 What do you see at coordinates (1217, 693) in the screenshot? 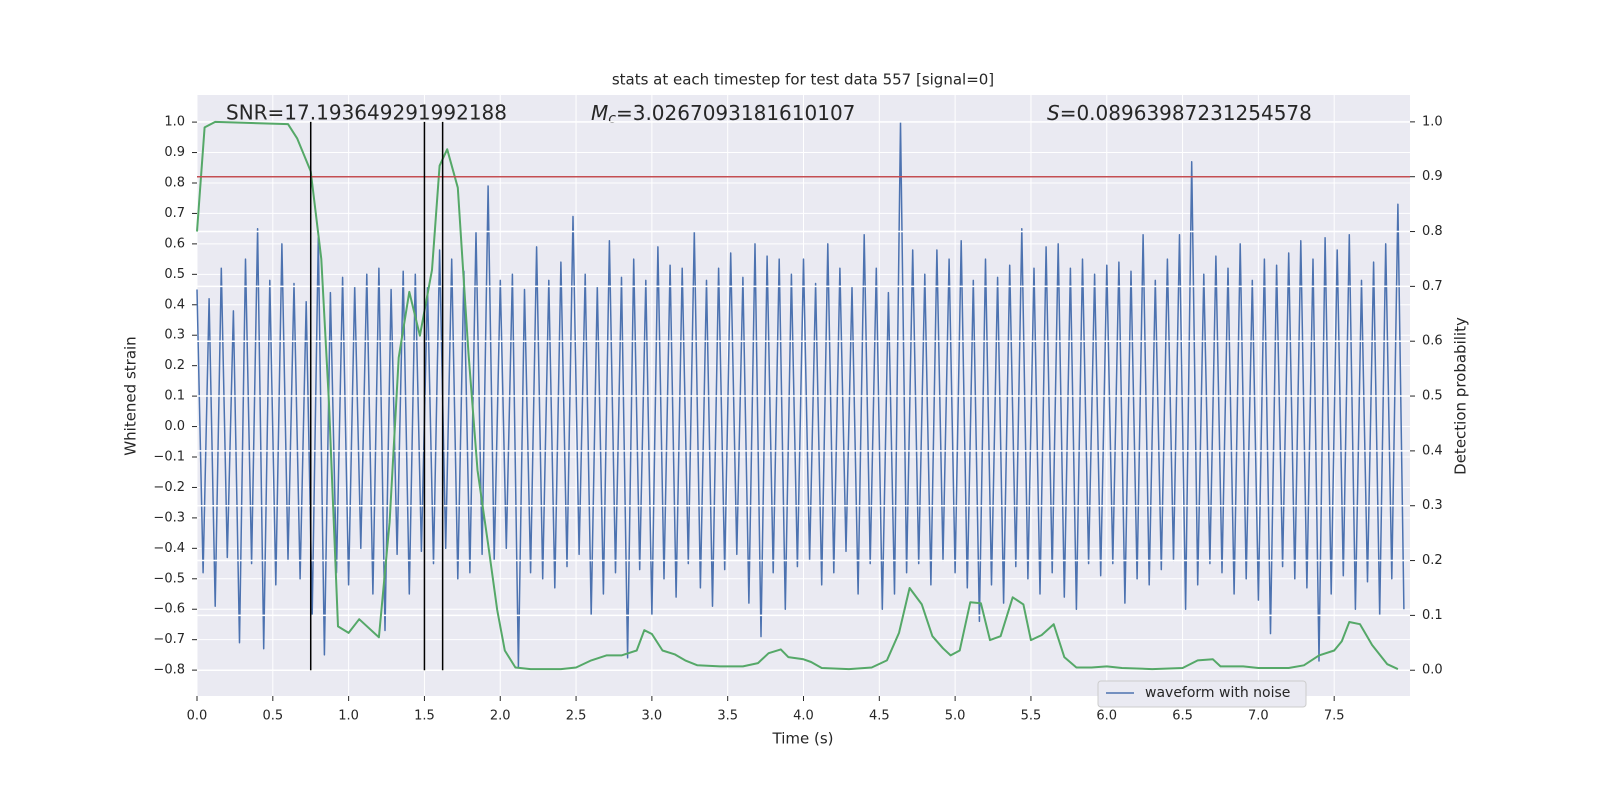
I see `legend-label: waveform with noise` at bounding box center [1217, 693].